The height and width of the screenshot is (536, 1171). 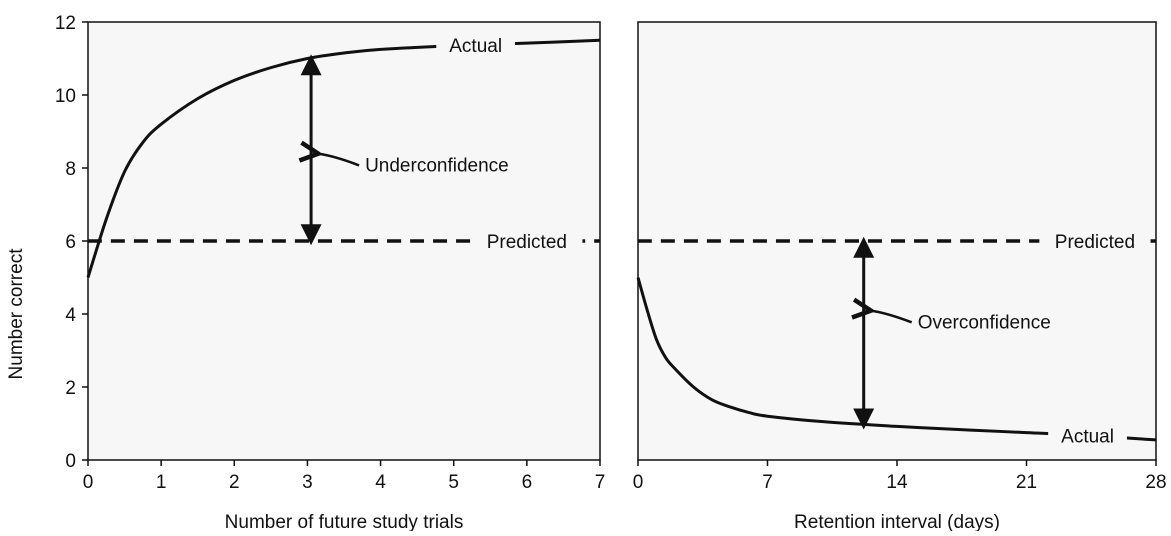 What do you see at coordinates (984, 322) in the screenshot?
I see `annotation-overconfidence: Overconfidence` at bounding box center [984, 322].